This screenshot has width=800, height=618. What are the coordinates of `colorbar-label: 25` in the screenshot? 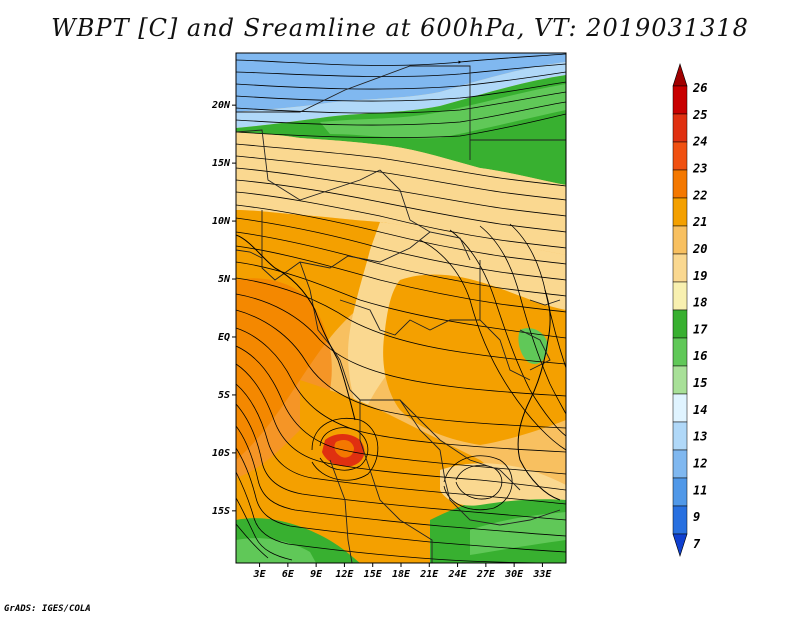 It's located at (699, 115).